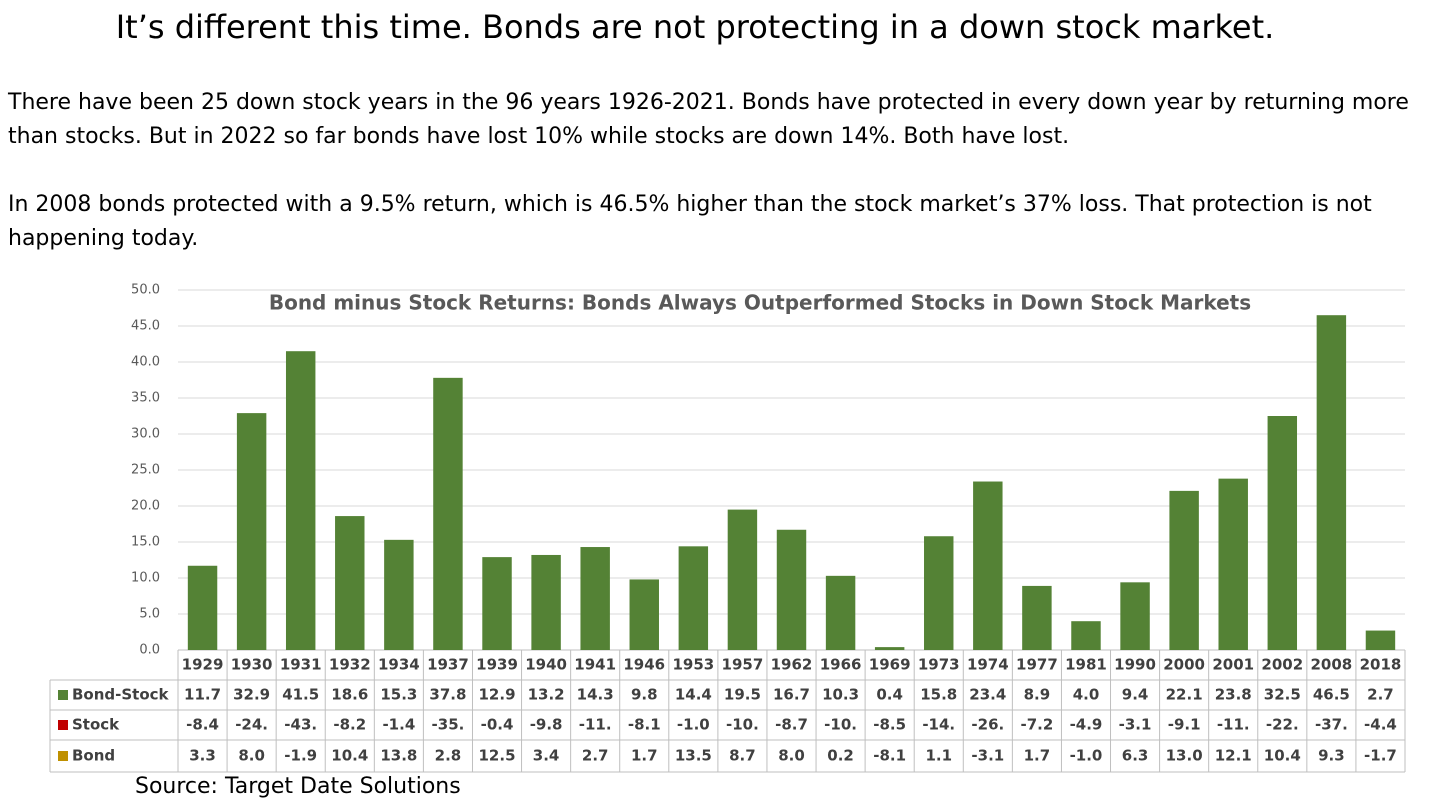 The image size is (1444, 806). Describe the element at coordinates (1331, 756) in the screenshot. I see `table-value: 9.3` at that location.